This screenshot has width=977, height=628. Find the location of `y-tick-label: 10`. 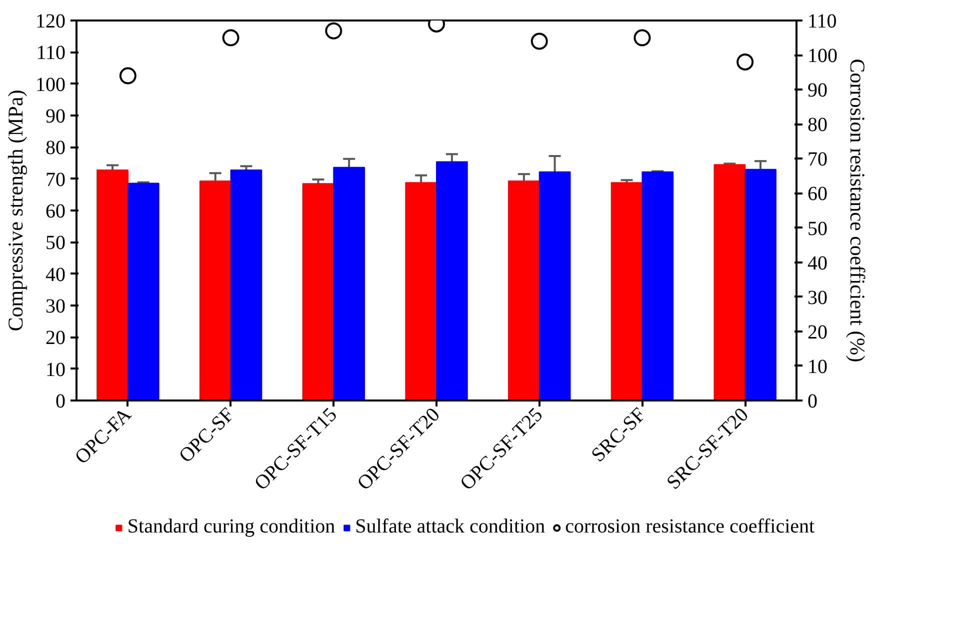

y-tick-label: 10 is located at coordinates (56, 369).